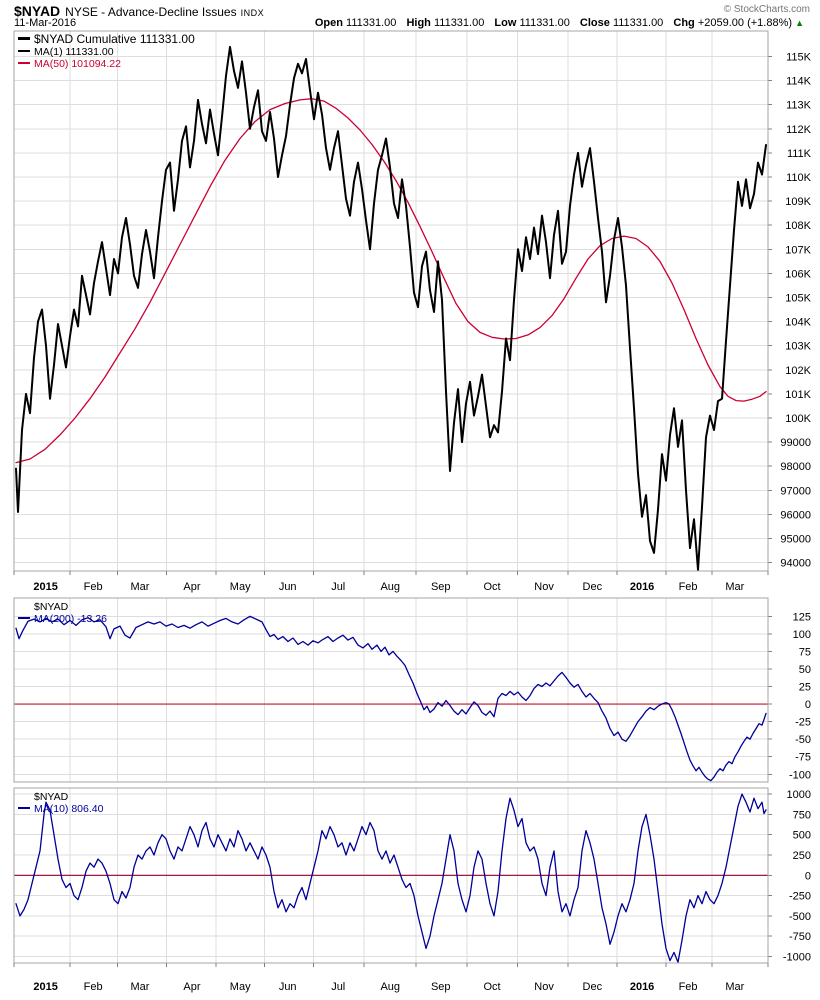 This screenshot has height=1000, width=820. Describe the element at coordinates (802, 836) in the screenshot. I see `svg-text: 500` at that location.